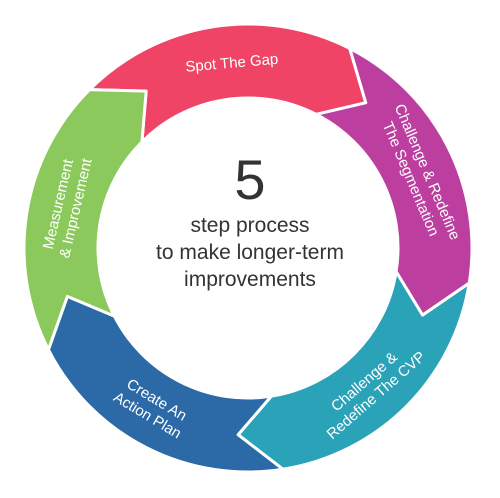  I want to click on center-caption-line-3: improvements, so click(250, 279).